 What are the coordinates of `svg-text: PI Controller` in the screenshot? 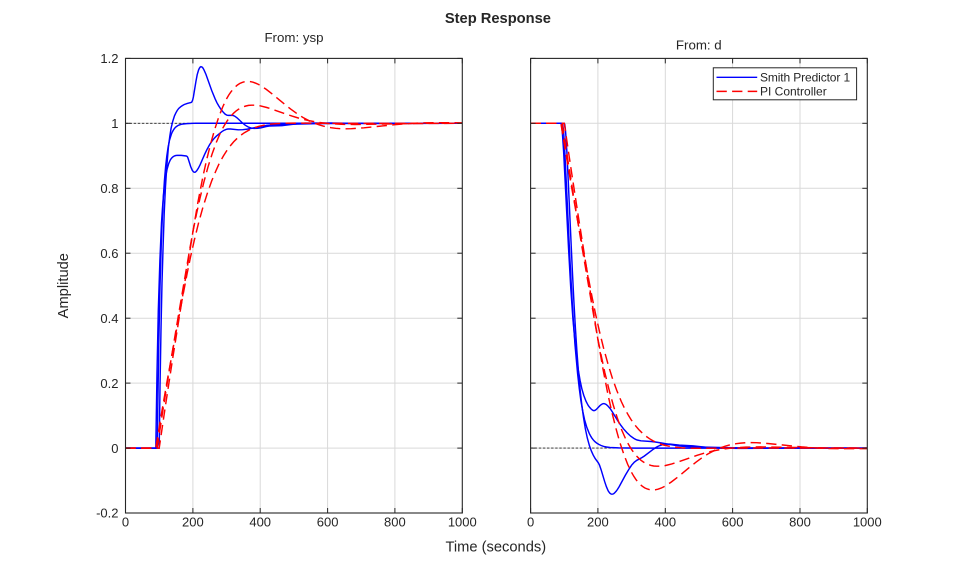 It's located at (793, 92).